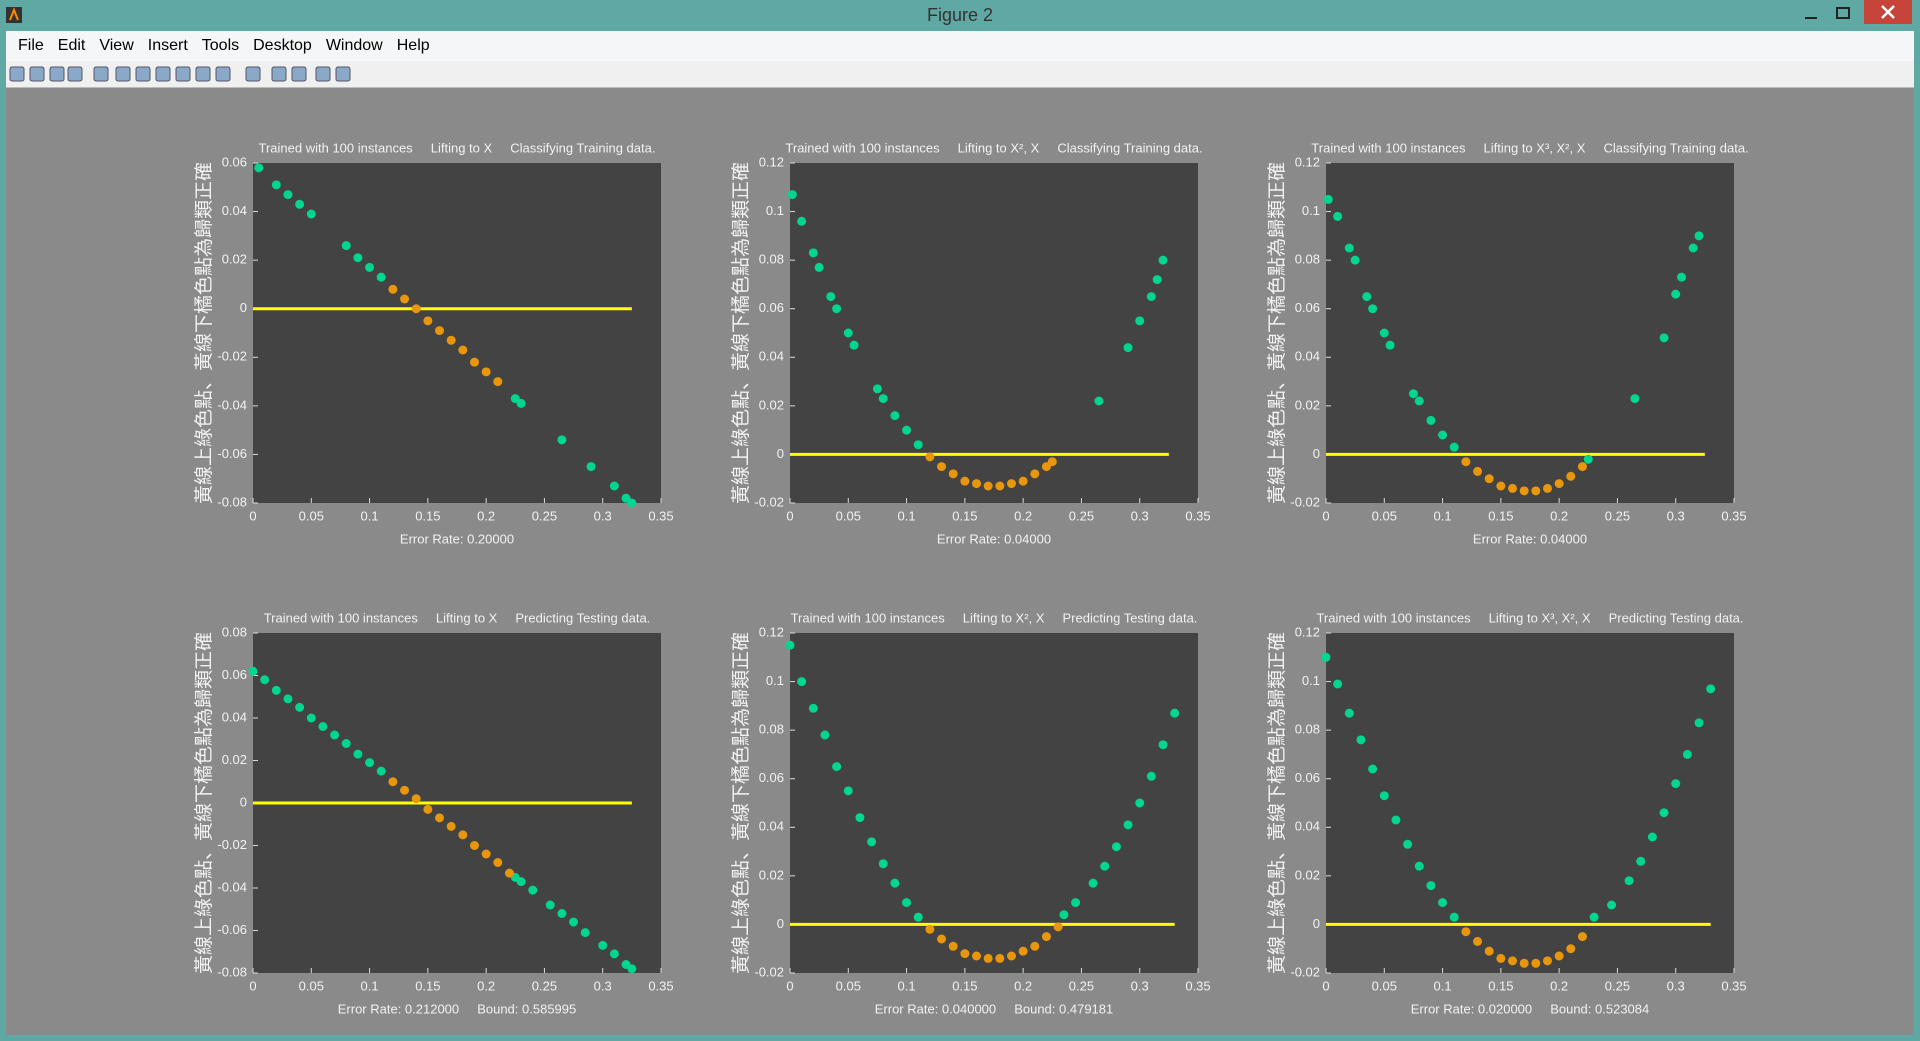 The height and width of the screenshot is (1041, 1920). I want to click on maximize-button, so click(1843, 13).